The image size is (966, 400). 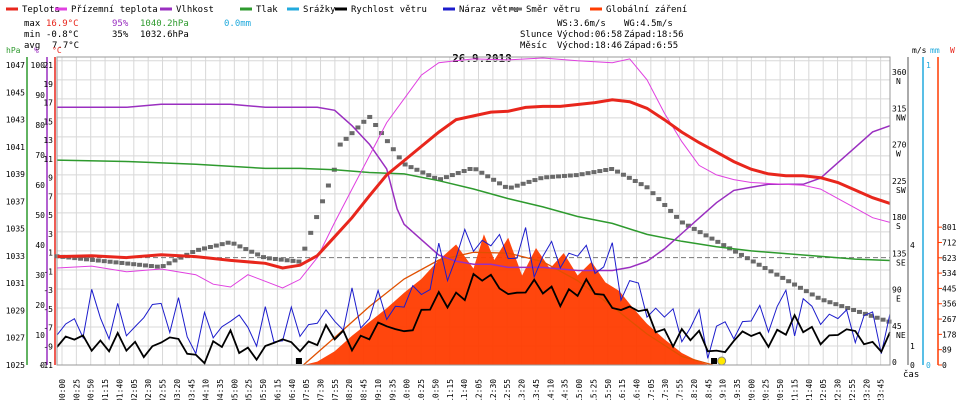 What do you see at coordinates (15, 92) in the screenshot?
I see `press-tick-label: 1045` at bounding box center [15, 92].